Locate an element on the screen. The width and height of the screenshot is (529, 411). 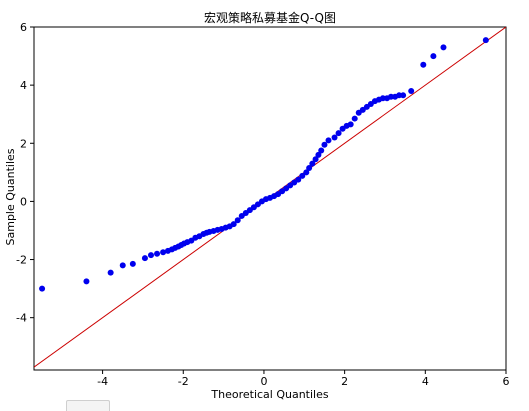
x-tick-label: -4 is located at coordinates (102, 381).